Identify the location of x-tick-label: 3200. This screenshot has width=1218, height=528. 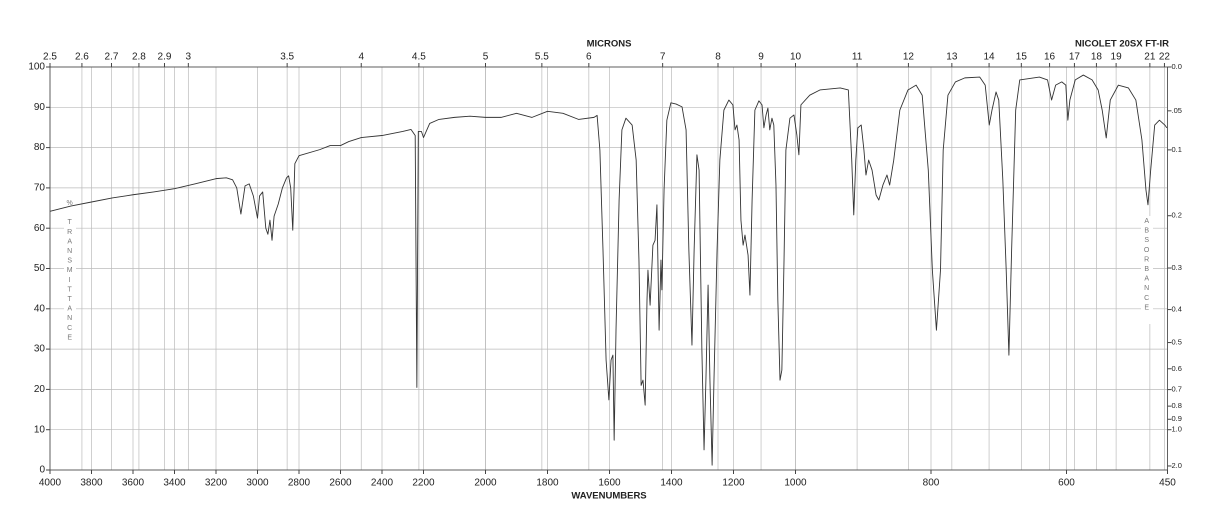
(216, 483).